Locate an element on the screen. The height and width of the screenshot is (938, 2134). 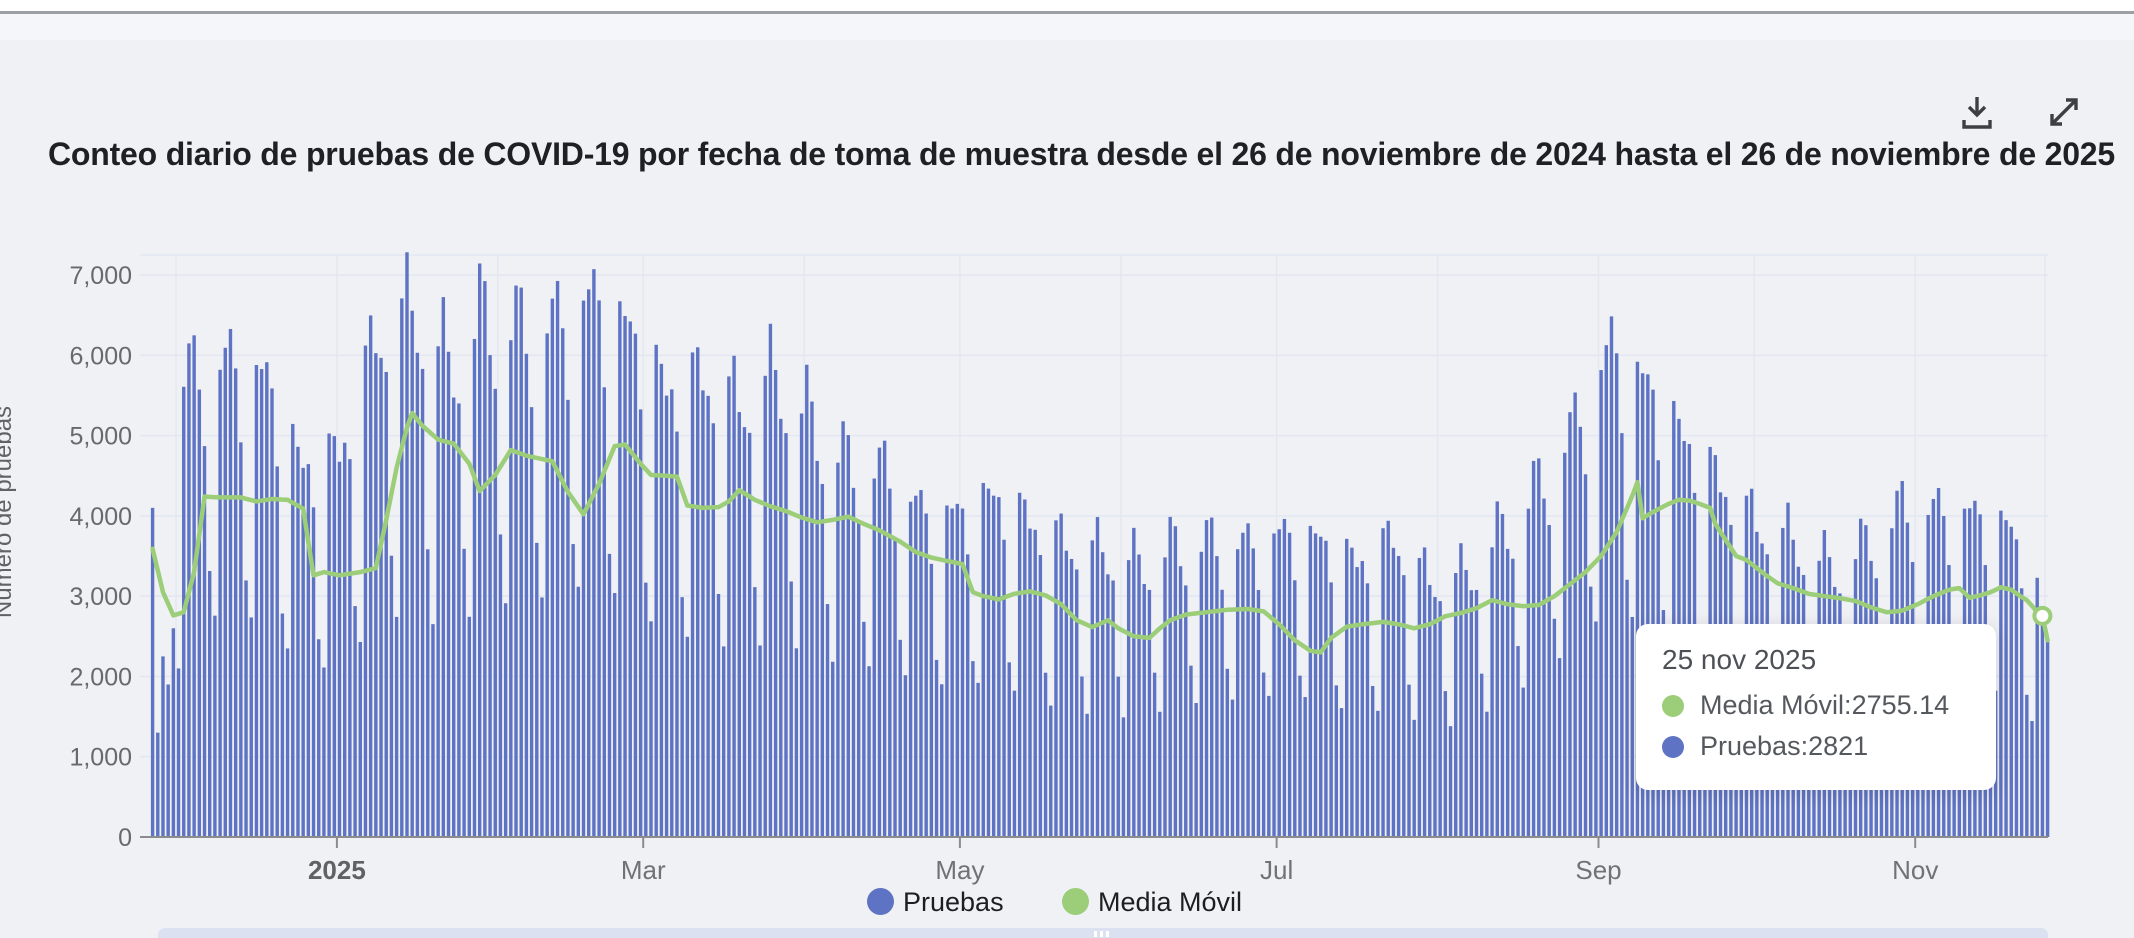
zoom-range-slider is located at coordinates (1103, 933).